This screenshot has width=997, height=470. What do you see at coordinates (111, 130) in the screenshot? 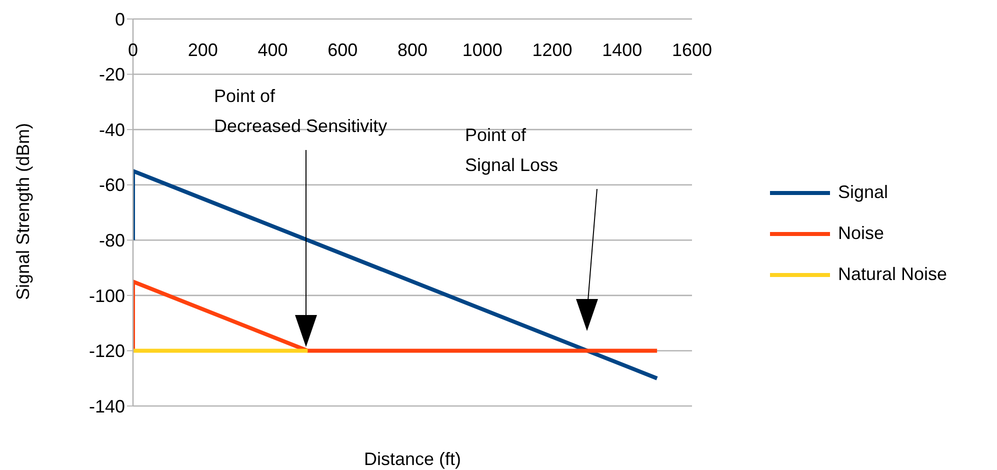
I see `y-tick-label: -40` at bounding box center [111, 130].